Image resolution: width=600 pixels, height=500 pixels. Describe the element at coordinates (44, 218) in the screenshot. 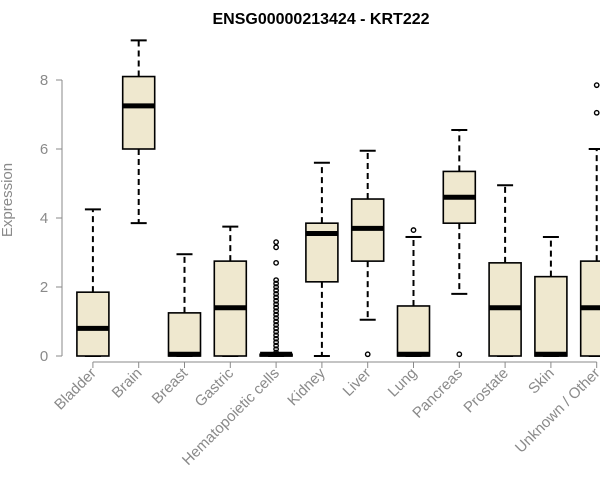

I see `y-tick-label-4: 4` at that location.